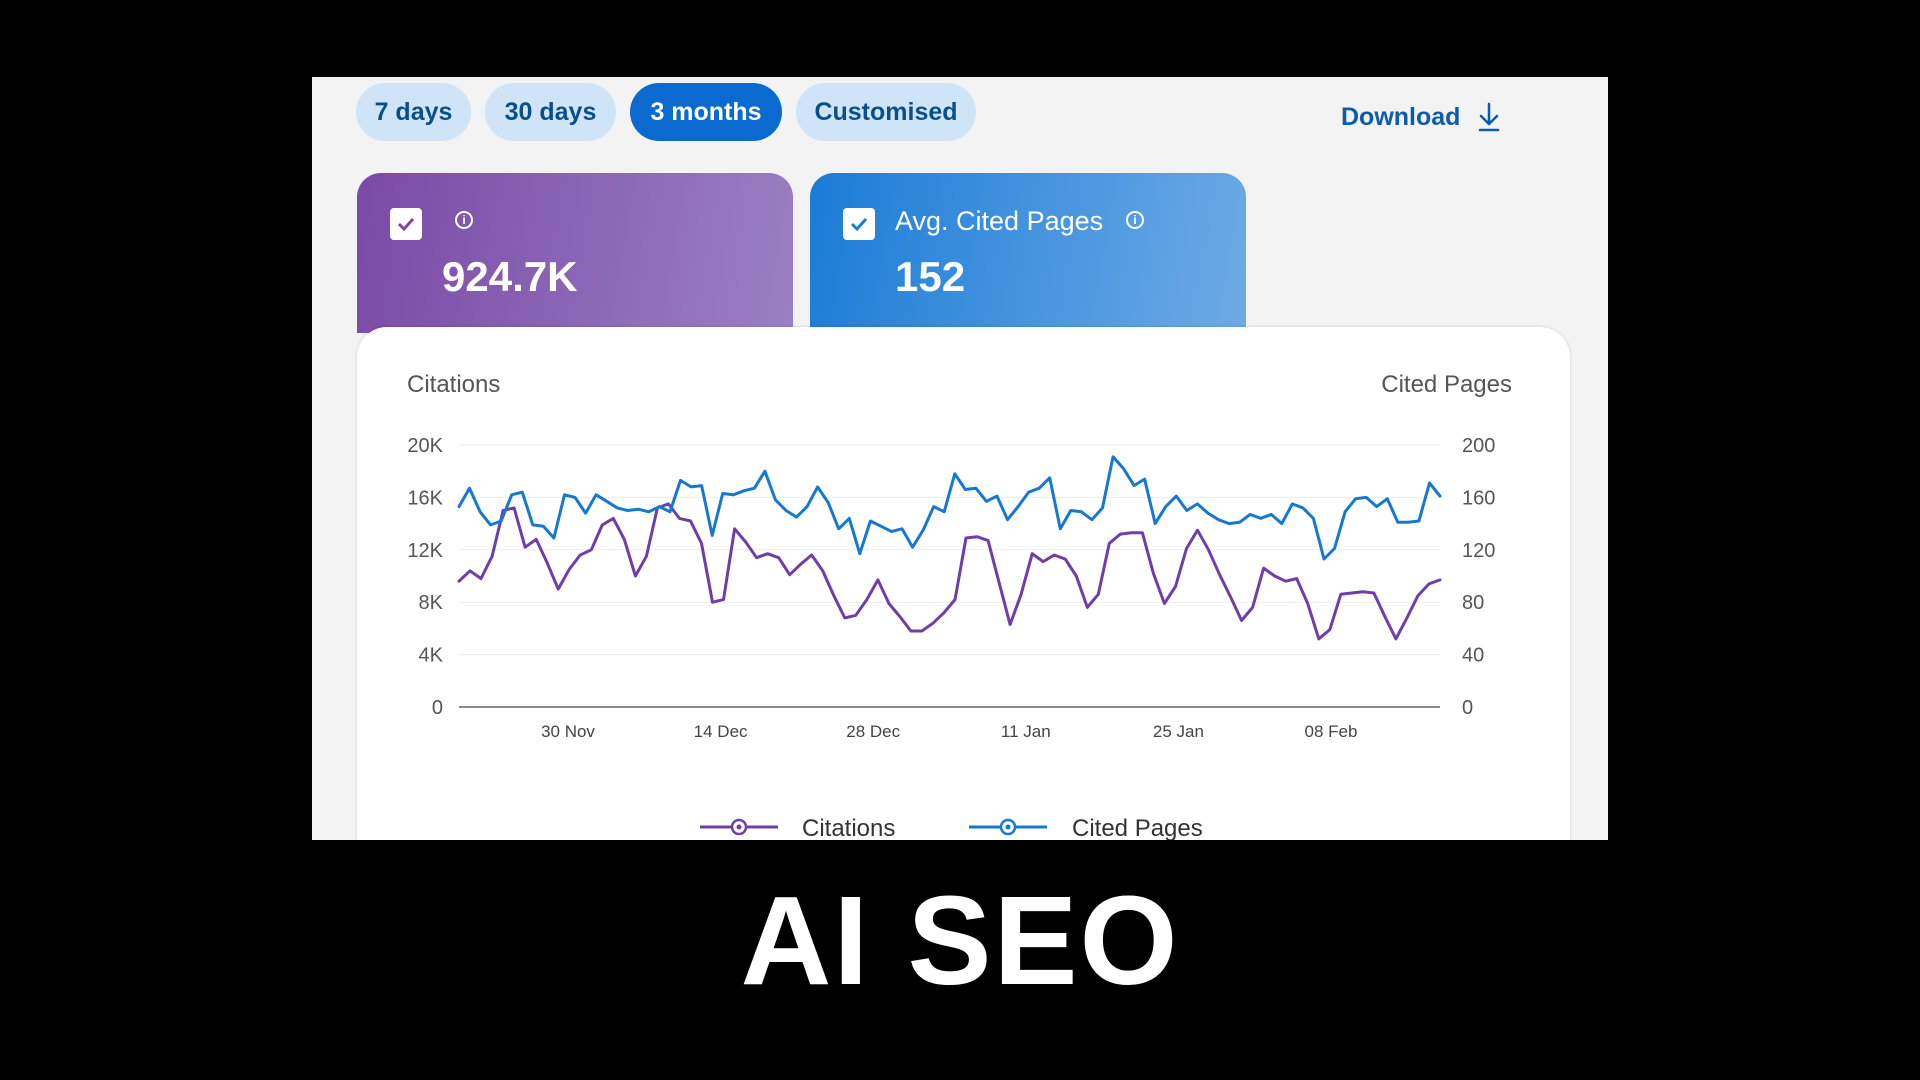 The height and width of the screenshot is (1080, 1920). Describe the element at coordinates (1446, 384) in the screenshot. I see `right-axis-title: Cited Pages` at that location.